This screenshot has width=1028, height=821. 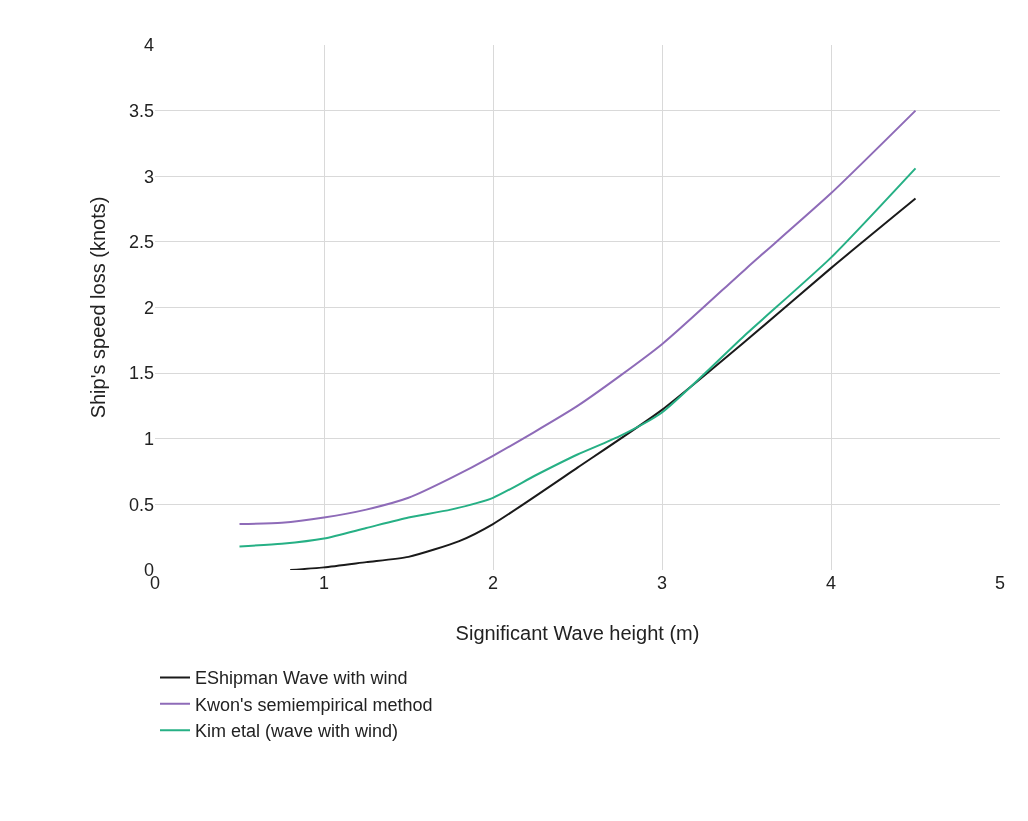 What do you see at coordinates (141, 110) in the screenshot?
I see `y-tick-label: 3.5` at bounding box center [141, 110].